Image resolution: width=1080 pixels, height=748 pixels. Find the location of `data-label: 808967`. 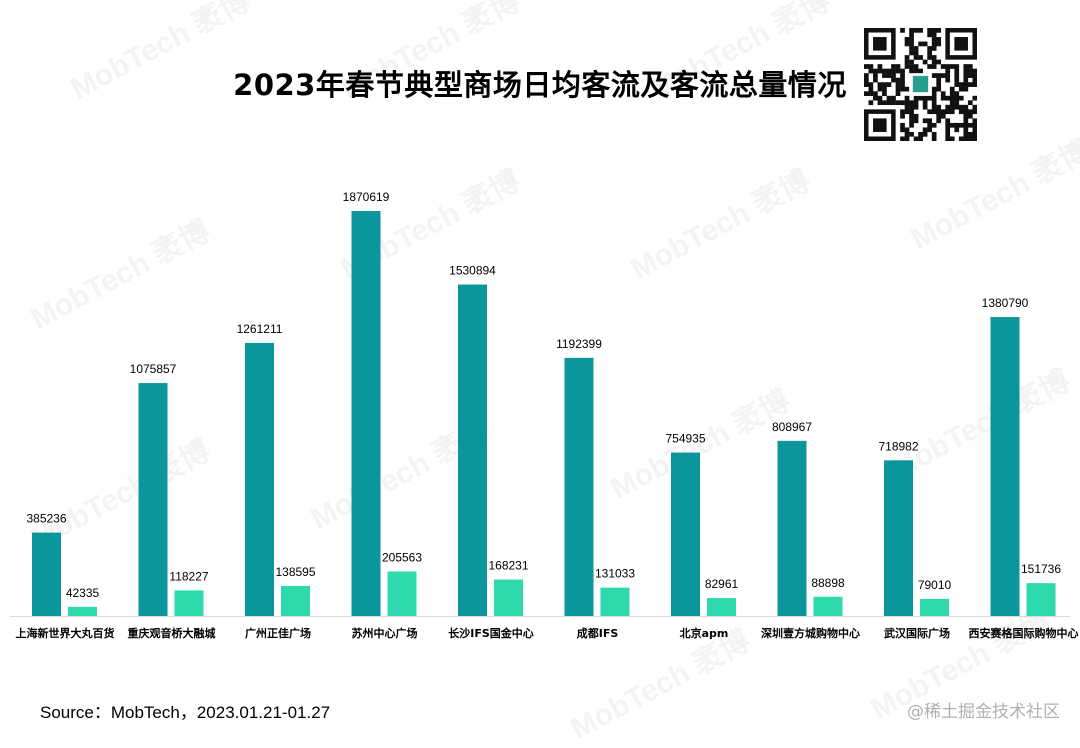

data-label: 808967 is located at coordinates (792, 427).